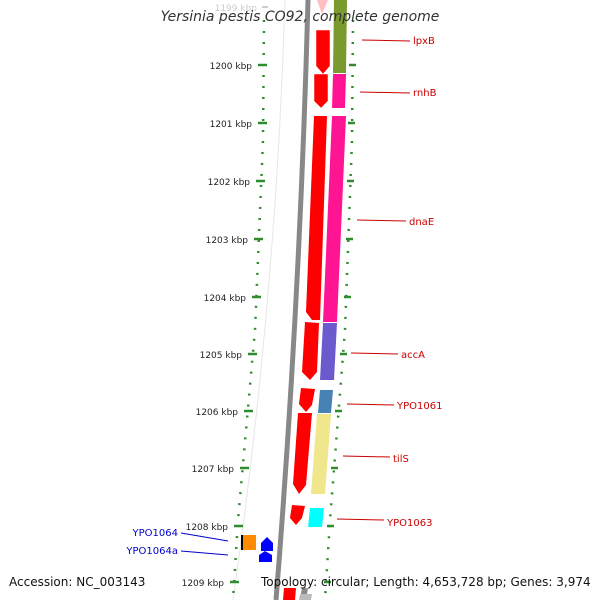 The image size is (600, 604). I want to click on gene-label-tilS: tilS, so click(401, 459).